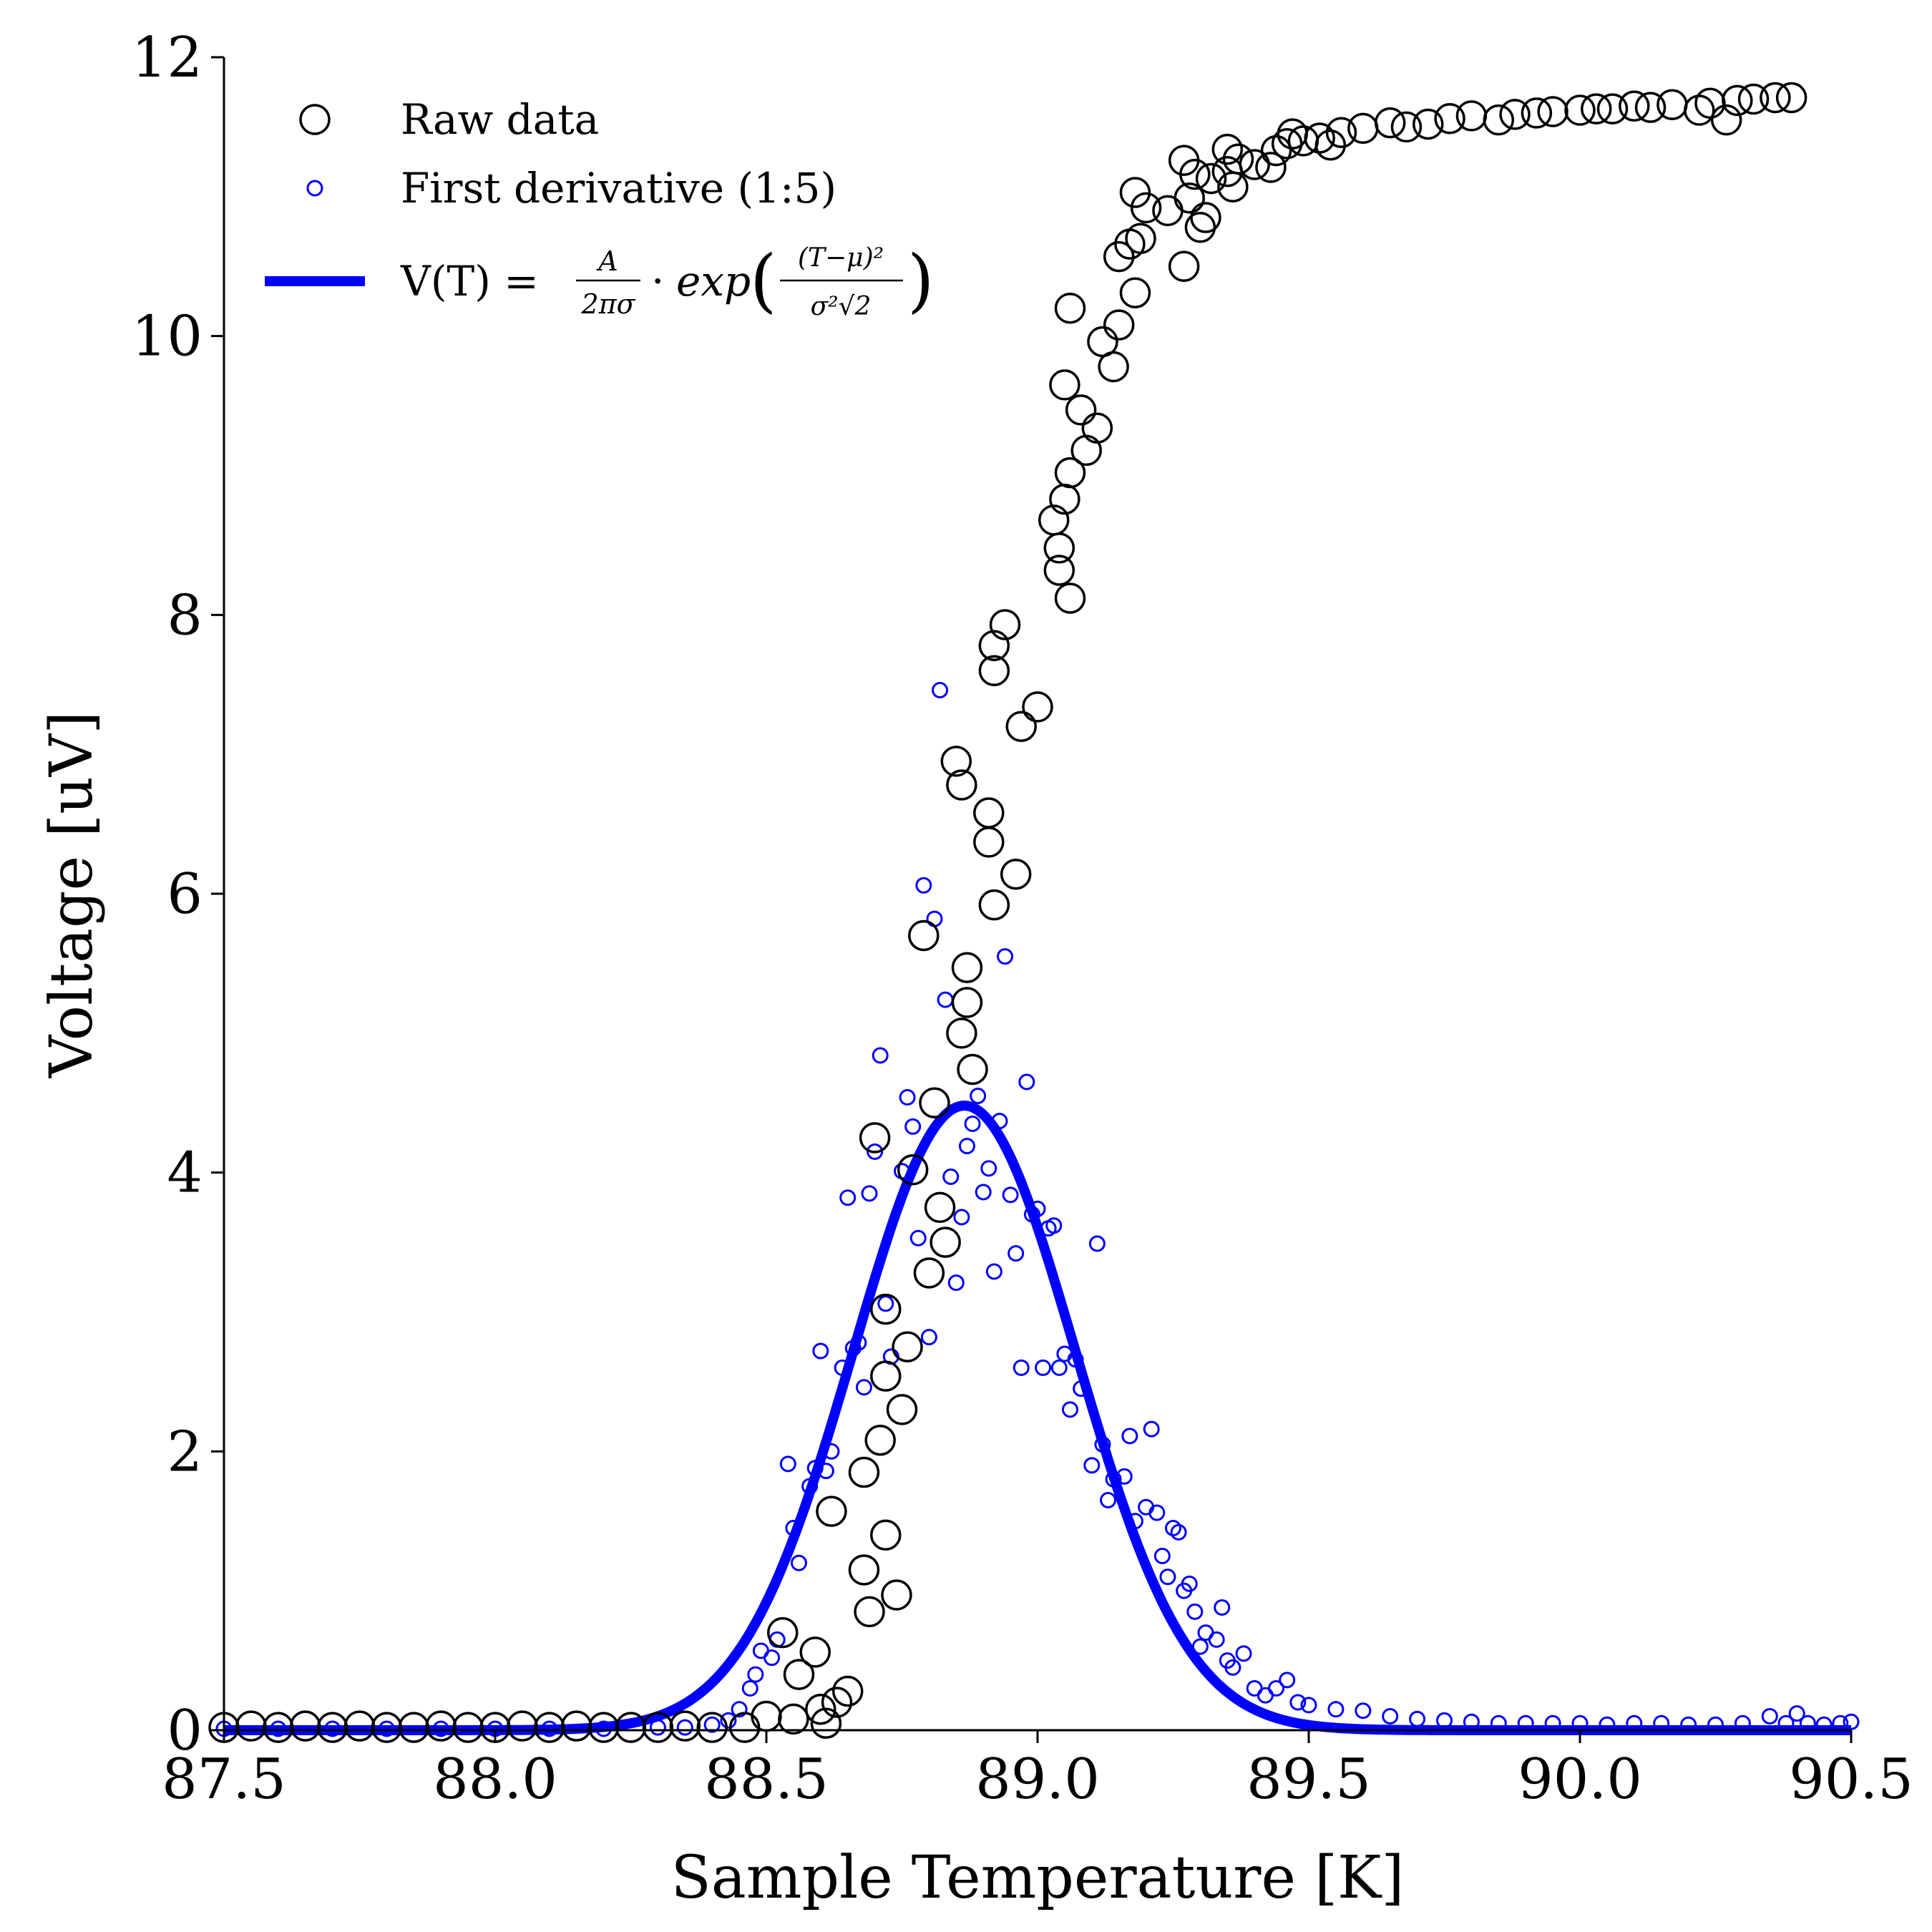 The width and height of the screenshot is (1932, 1932). What do you see at coordinates (500, 119) in the screenshot?
I see `legend-raw-label: Raw data` at bounding box center [500, 119].